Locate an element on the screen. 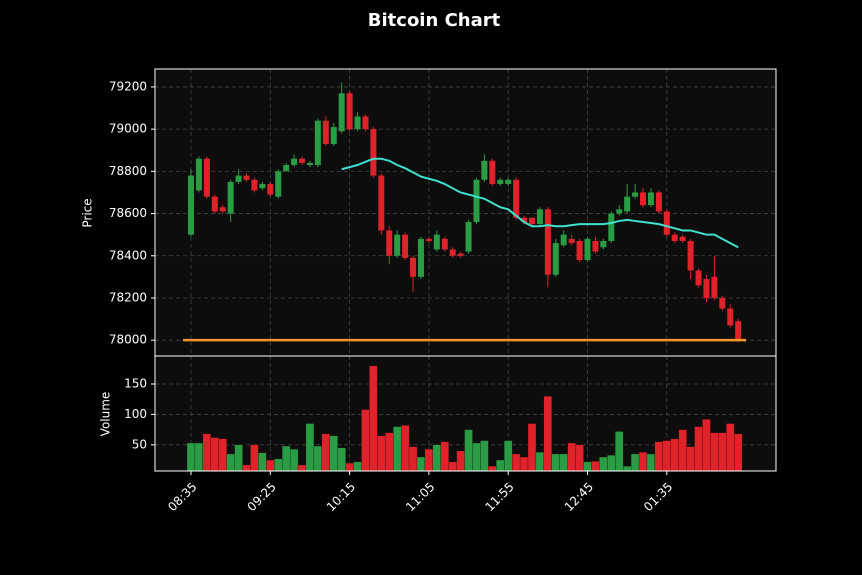 The image size is (862, 575). y-tick-label: 78400 is located at coordinates (128, 255).